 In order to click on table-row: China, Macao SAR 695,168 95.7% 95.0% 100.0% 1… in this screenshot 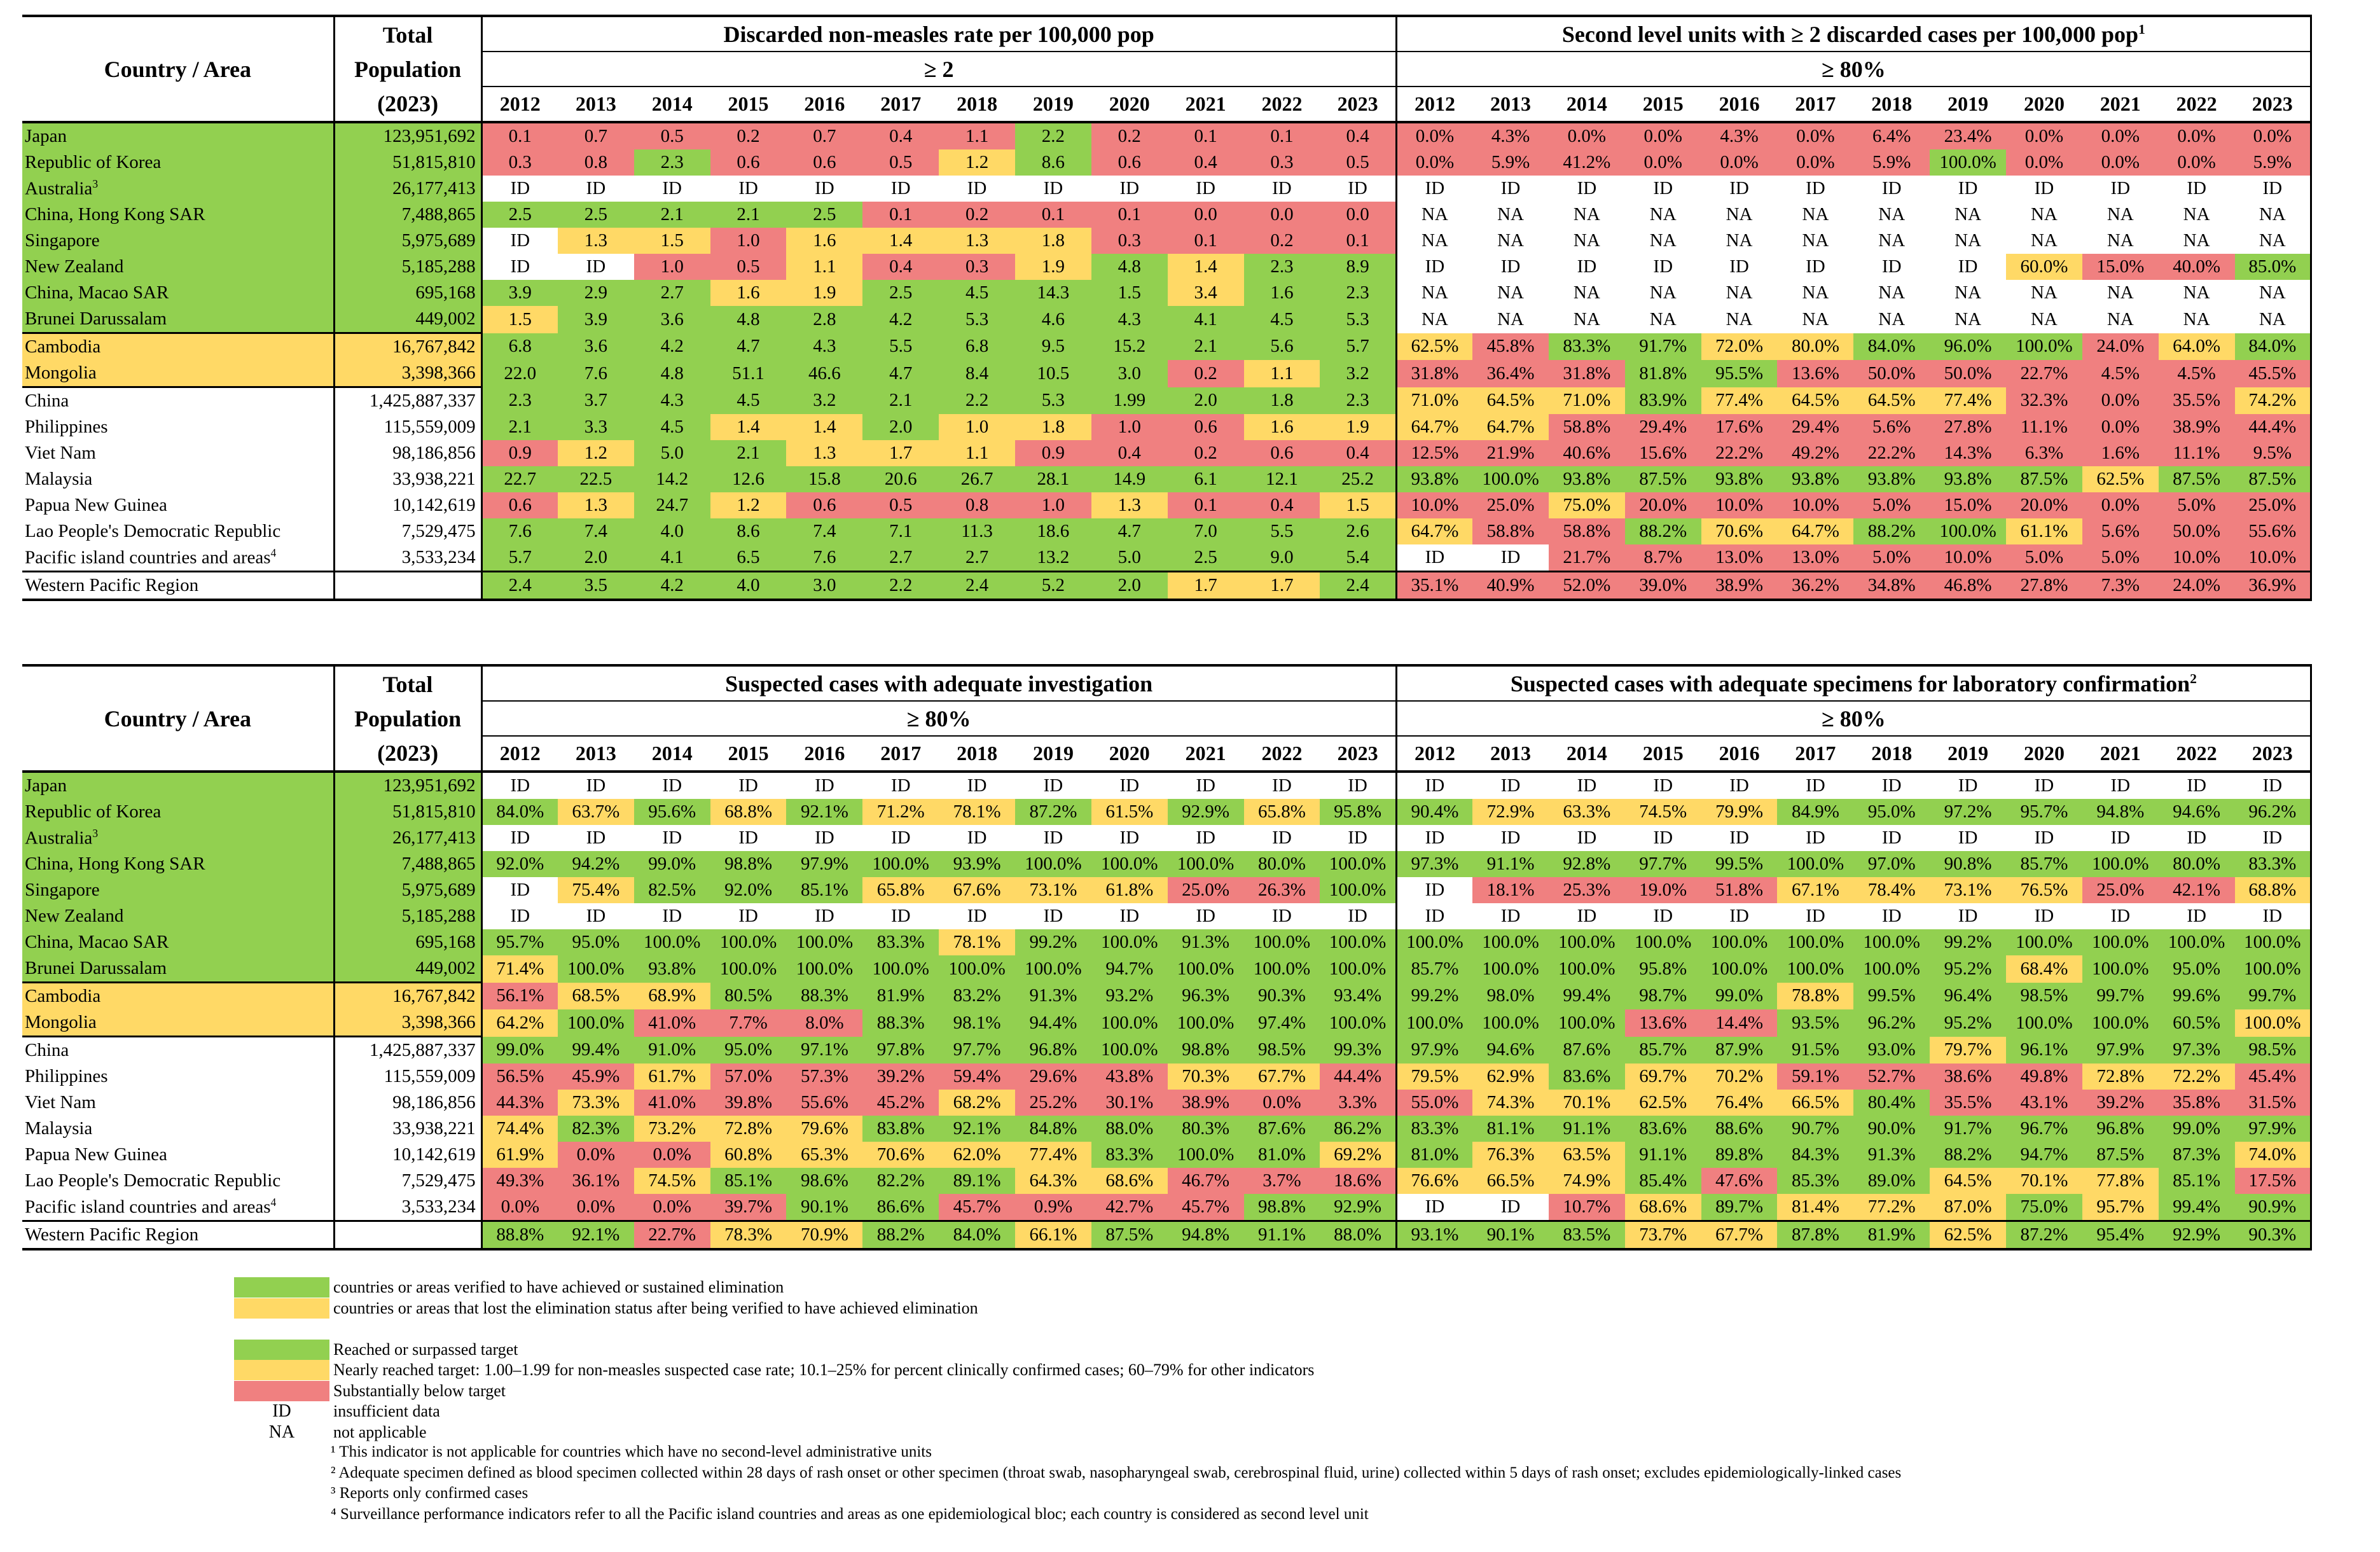, I will do `click(1167, 942)`.